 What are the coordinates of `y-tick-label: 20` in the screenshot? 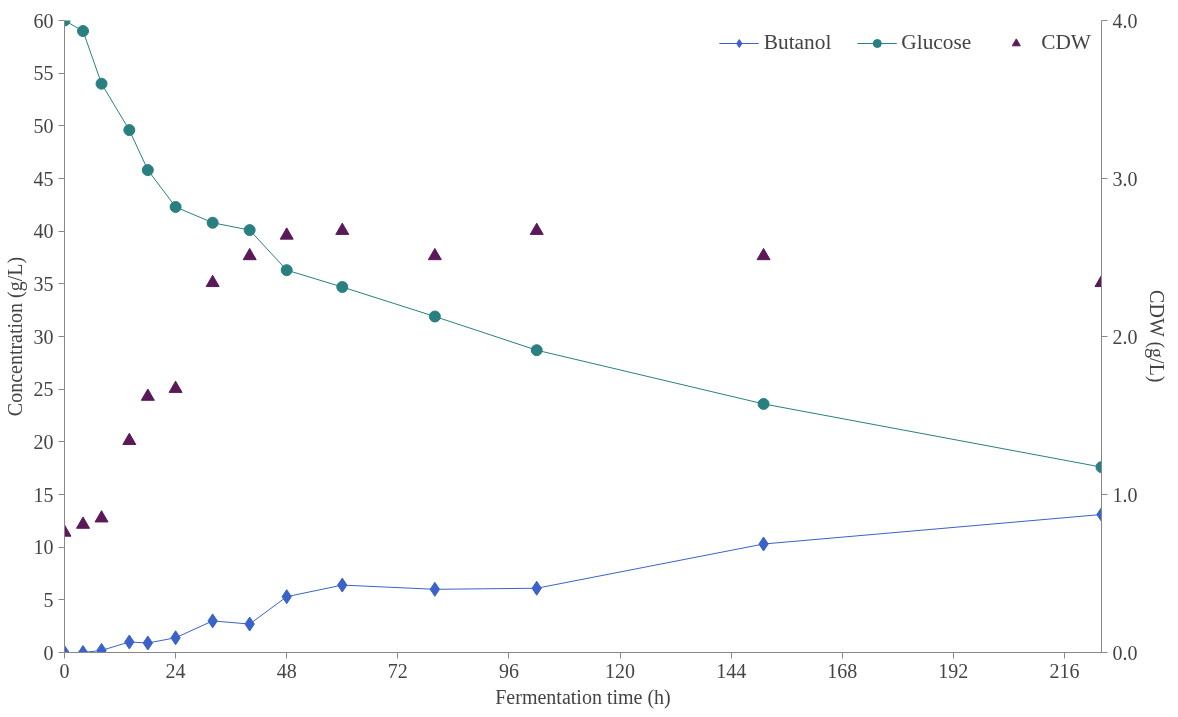 It's located at (43, 441).